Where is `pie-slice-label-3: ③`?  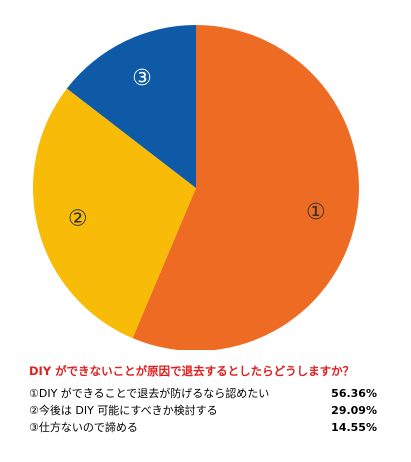
pie-slice-label-3: ③ is located at coordinates (142, 78).